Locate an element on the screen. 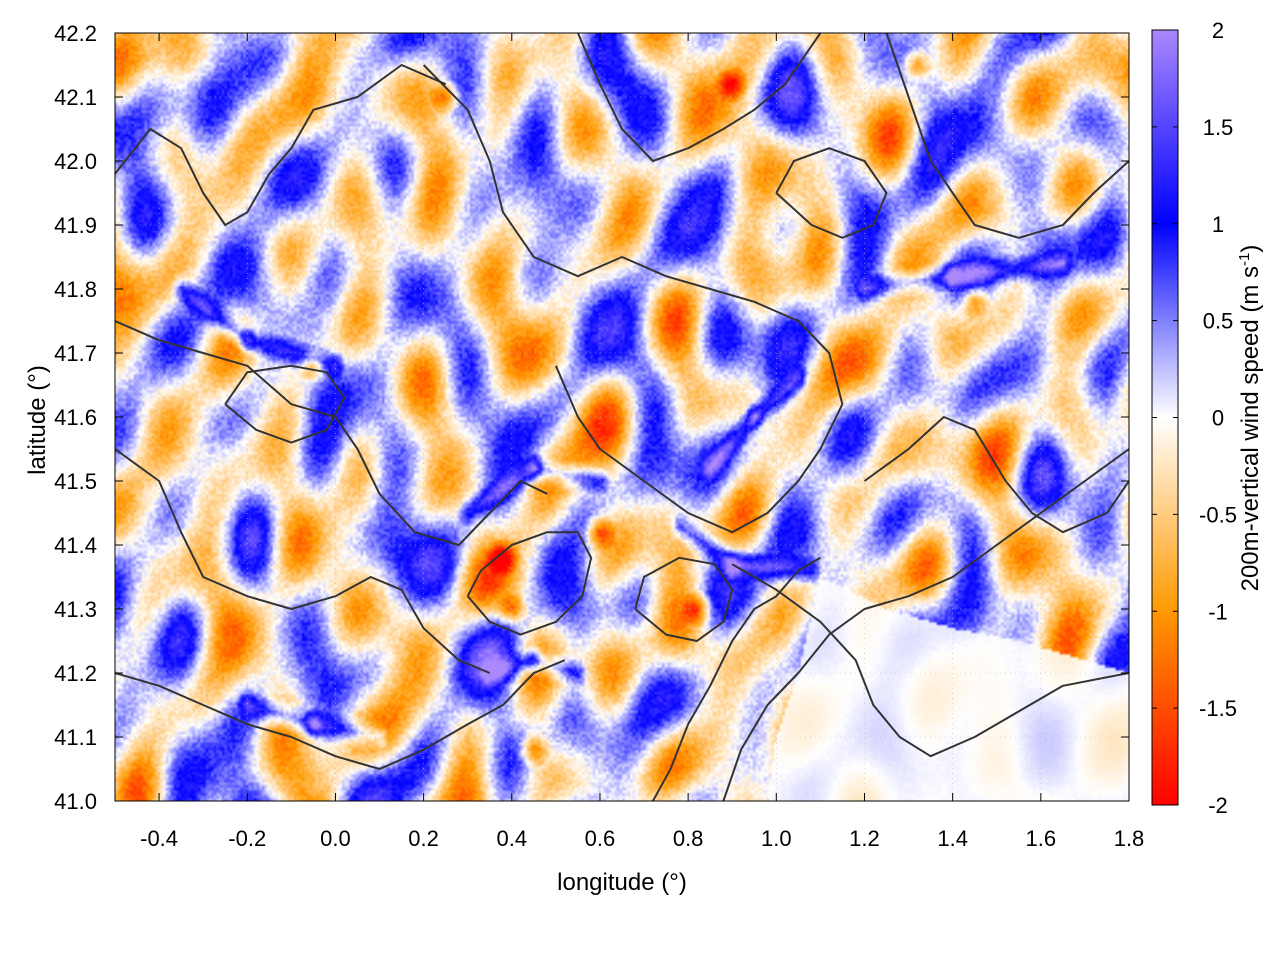 The image size is (1280, 960). y-tick-label: 42.0 is located at coordinates (75, 161).